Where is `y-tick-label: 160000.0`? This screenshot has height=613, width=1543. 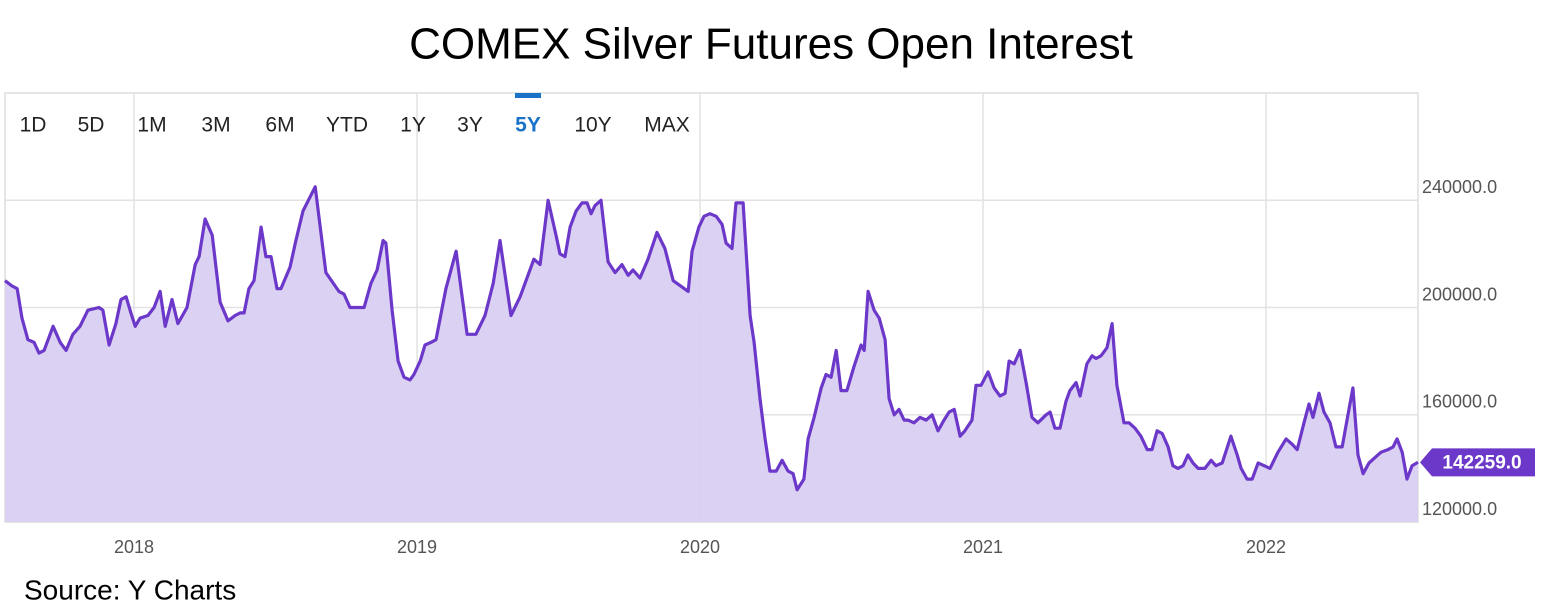 y-tick-label: 160000.0 is located at coordinates (1459, 402).